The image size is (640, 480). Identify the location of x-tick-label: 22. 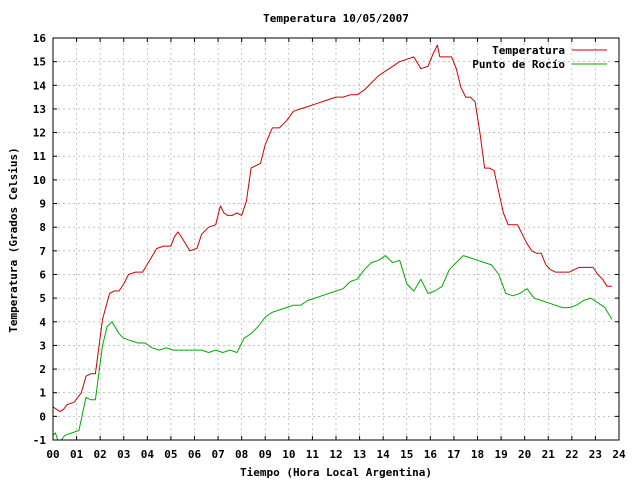
(571, 454).